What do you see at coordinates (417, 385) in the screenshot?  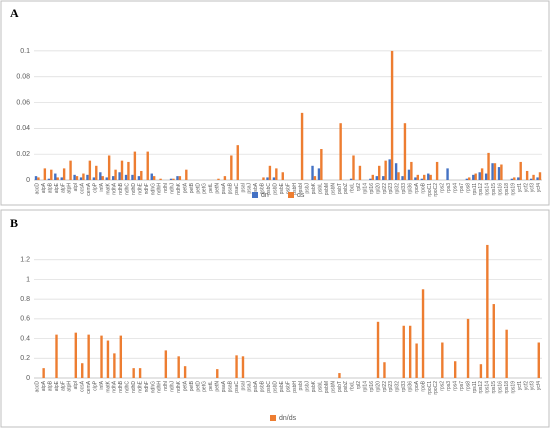 I see `x-tick-label: rpoA` at bounding box center [417, 385].